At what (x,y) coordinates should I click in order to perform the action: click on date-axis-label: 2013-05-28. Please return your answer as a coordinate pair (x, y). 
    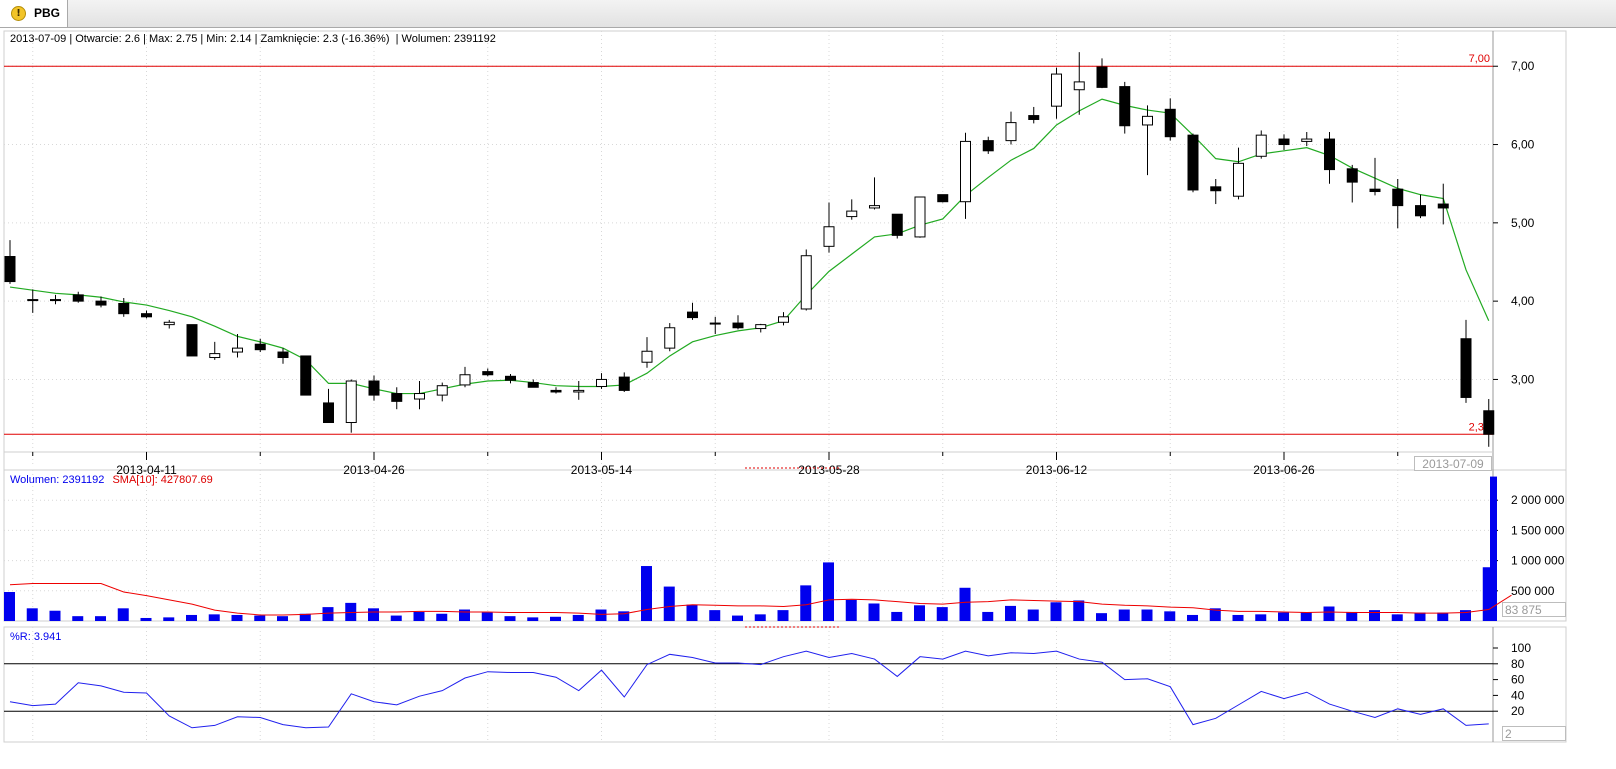
    Looking at the image, I should click on (829, 470).